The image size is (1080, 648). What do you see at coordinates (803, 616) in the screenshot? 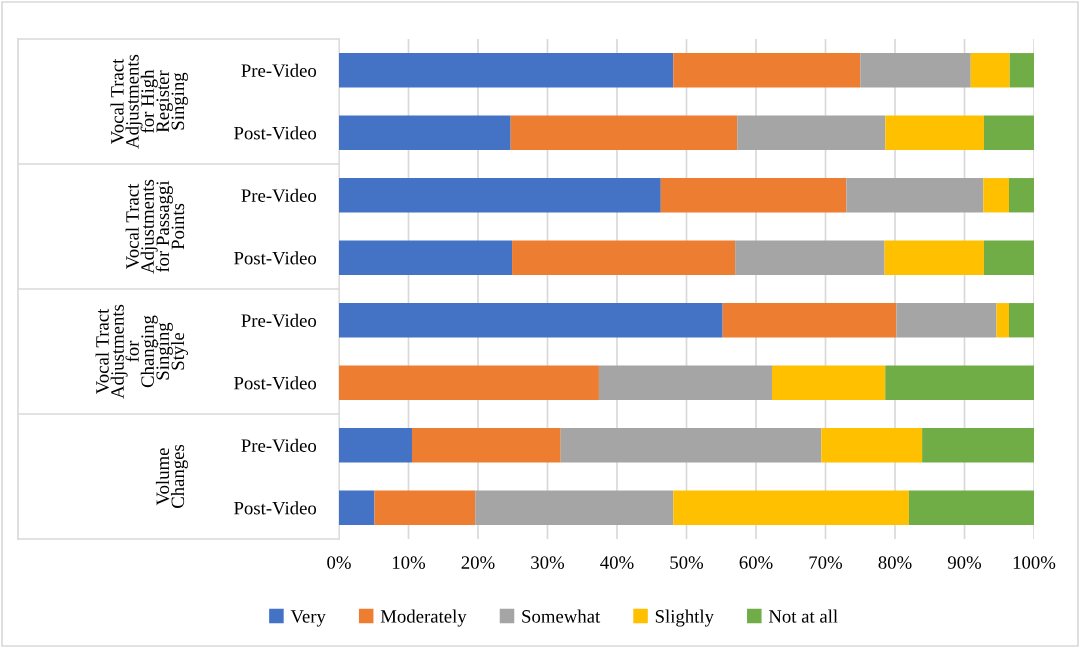
I see `legend-label: Not at all` at bounding box center [803, 616].